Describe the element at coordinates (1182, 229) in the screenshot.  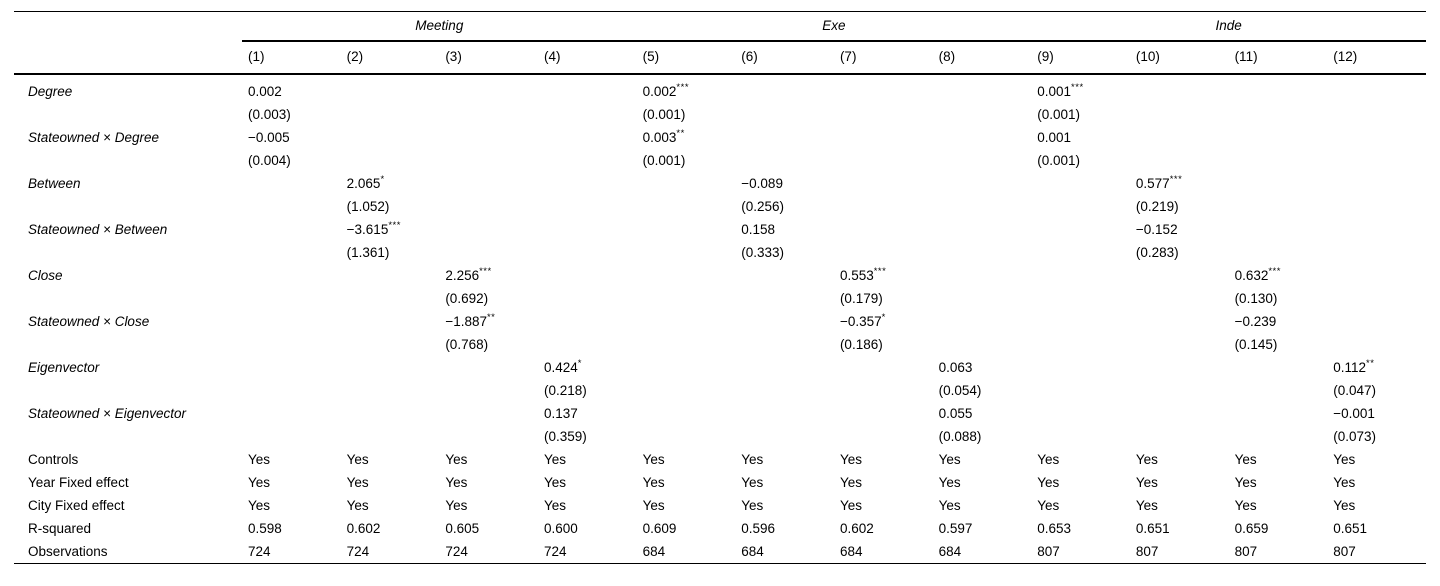
I see `estimate-value: −0.152` at that location.